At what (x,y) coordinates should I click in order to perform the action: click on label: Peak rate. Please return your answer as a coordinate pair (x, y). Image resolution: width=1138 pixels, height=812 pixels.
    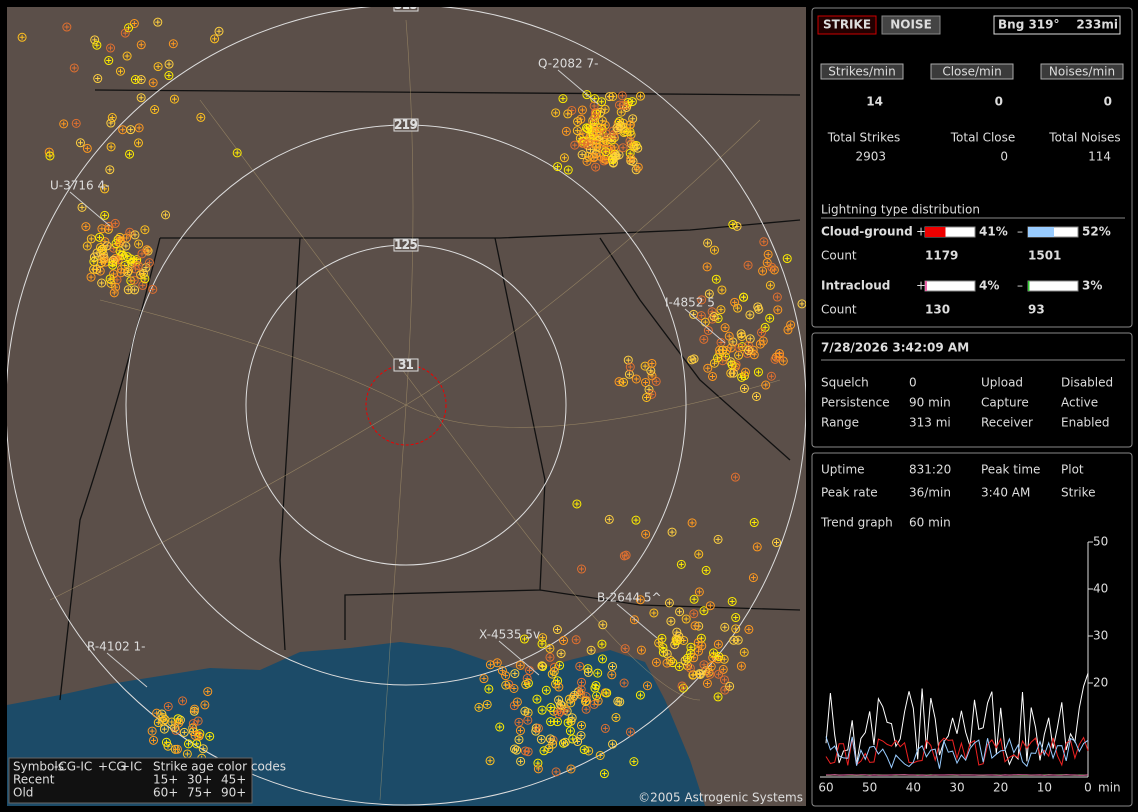
    Looking at the image, I should click on (849, 493).